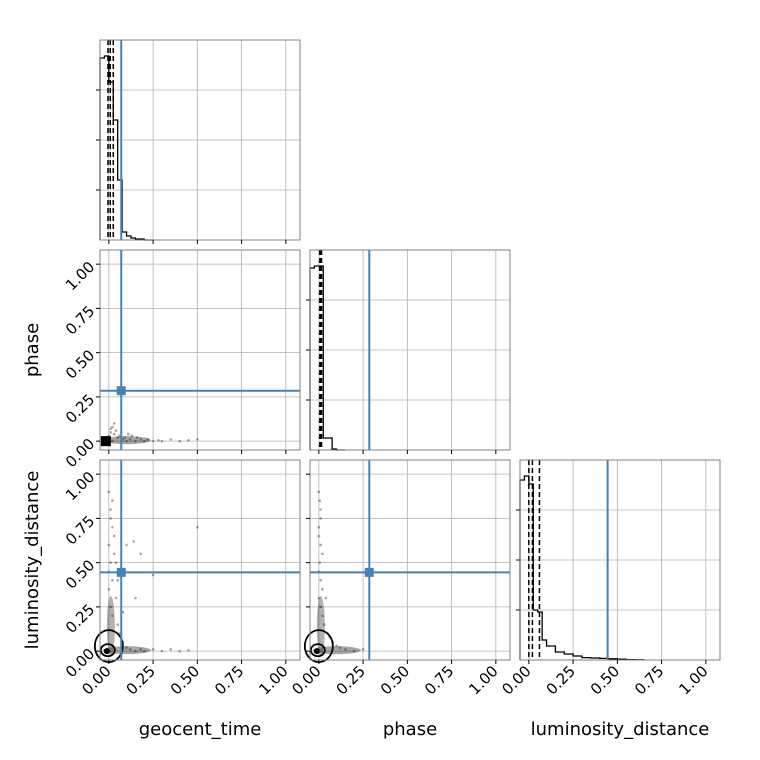 This screenshot has width=760, height=760. I want to click on y-tick-label: 0.00, so click(80, 453).